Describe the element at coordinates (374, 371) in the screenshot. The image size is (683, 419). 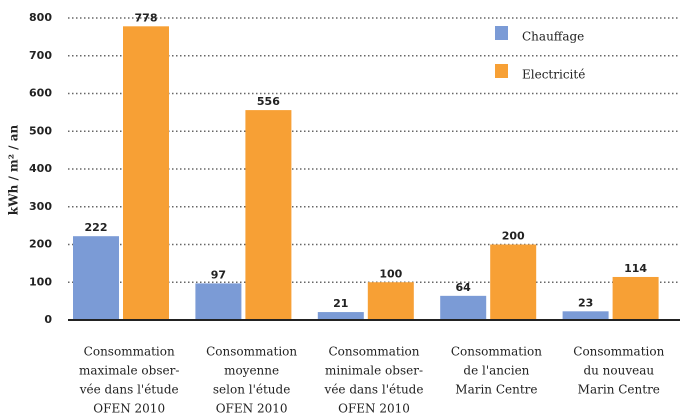
I see `x-tick-label: minimale obser-` at that location.